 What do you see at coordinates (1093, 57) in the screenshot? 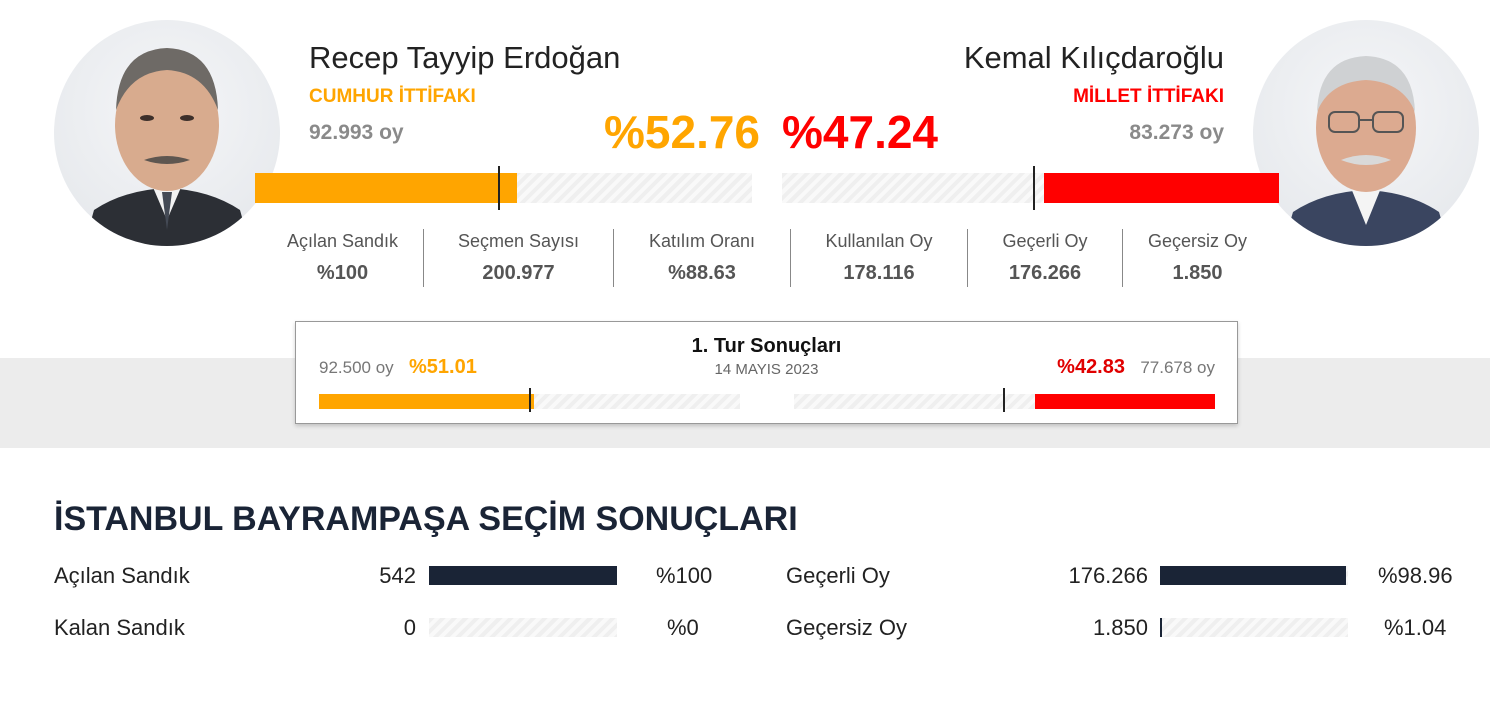
I see `kilicdaroglu-name: Kemal Kılıçdaroğlu` at bounding box center [1093, 57].